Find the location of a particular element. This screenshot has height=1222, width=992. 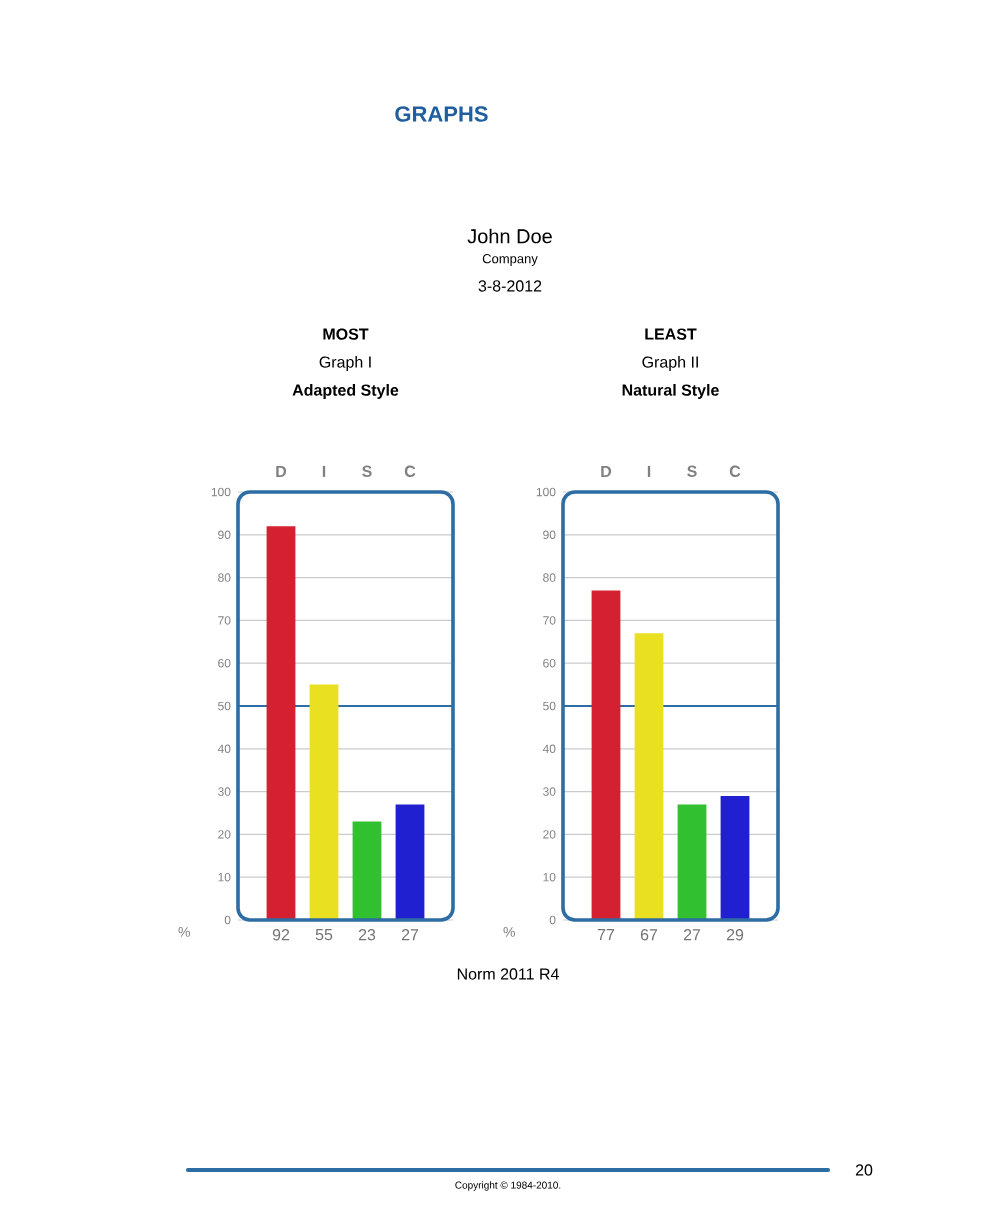

data-label: 77 is located at coordinates (606, 935).